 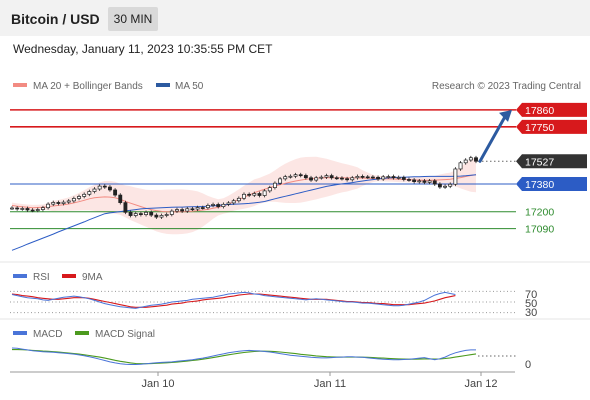 I want to click on resistance-level-label: 17860, so click(x=539, y=111).